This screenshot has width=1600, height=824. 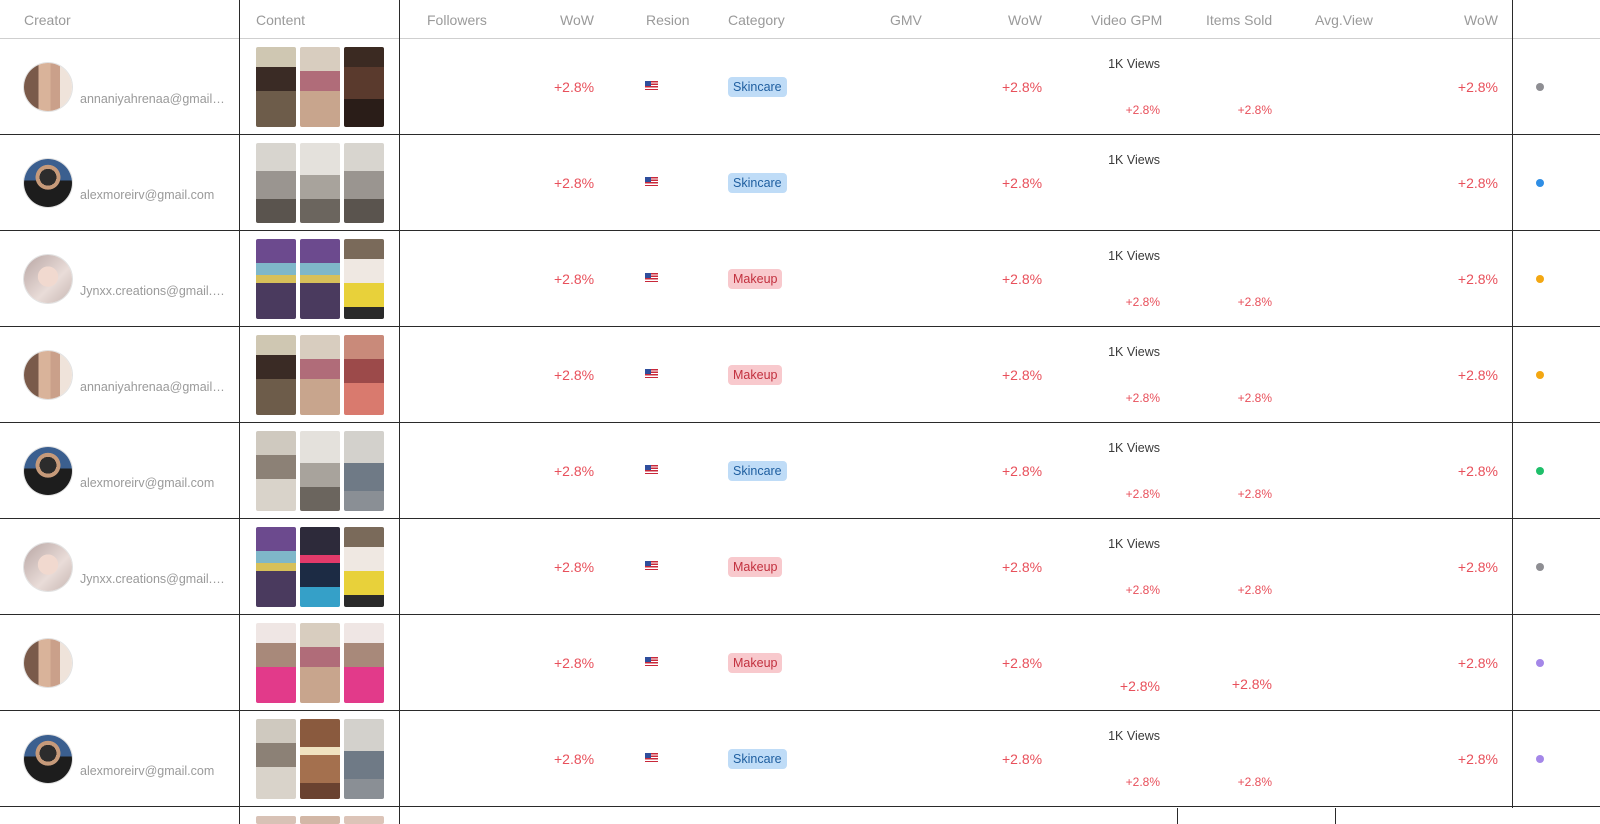 I want to click on column-header-wow: WoW, so click(x=577, y=20).